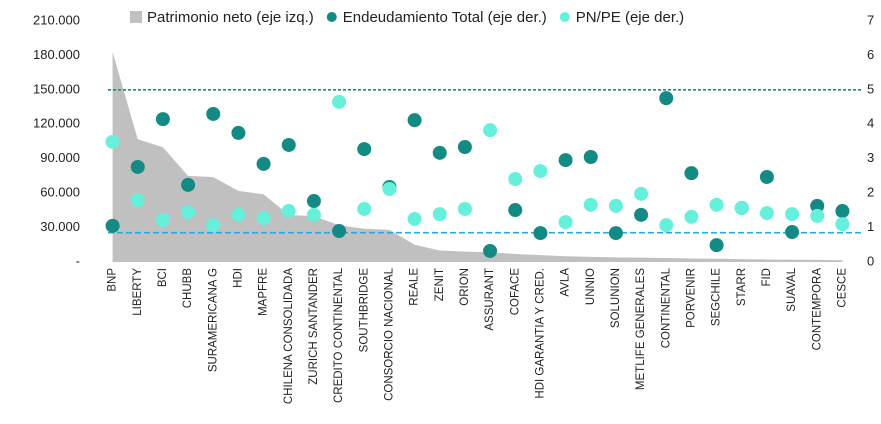 The image size is (881, 424). I want to click on y2-tick-label: 6, so click(870, 54).